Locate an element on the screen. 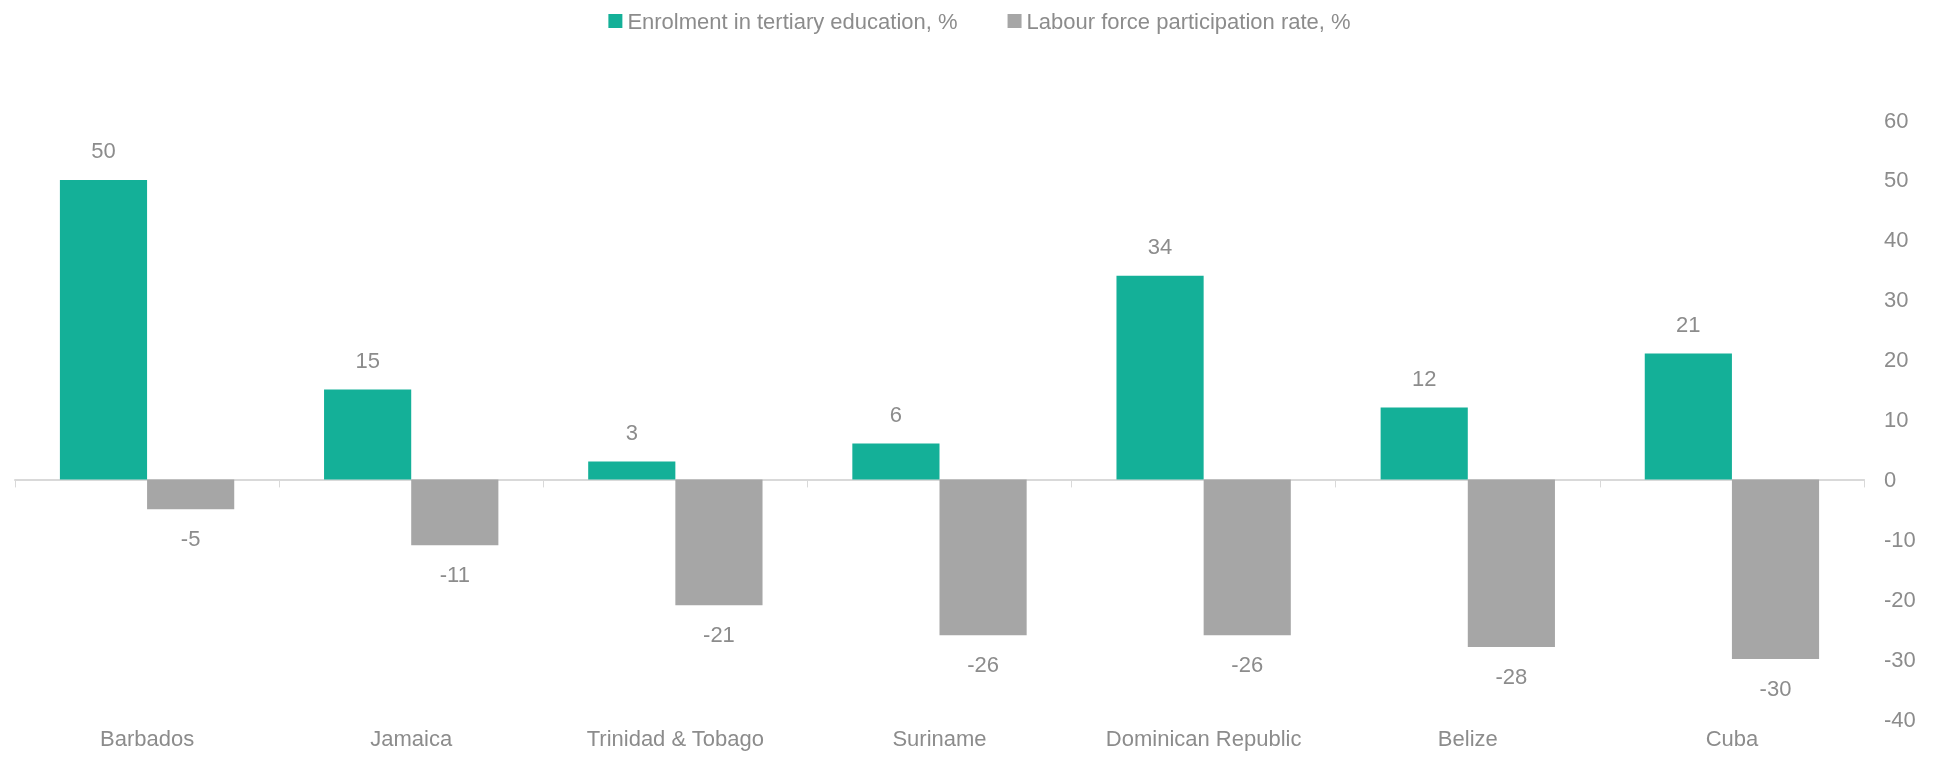  x-tick-label: Cuba is located at coordinates (1732, 738).